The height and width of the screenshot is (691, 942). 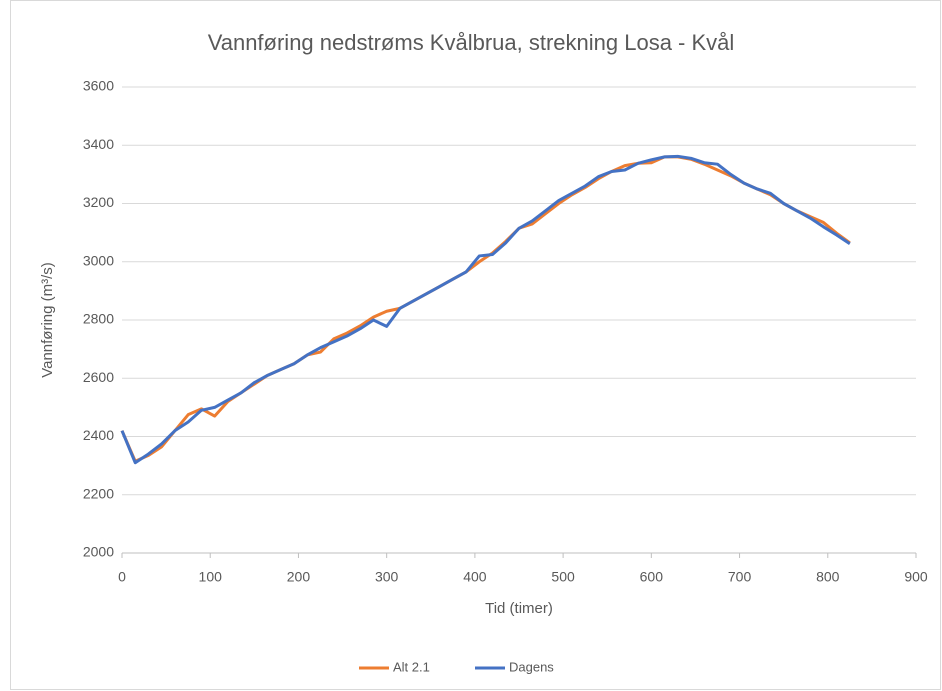 What do you see at coordinates (563, 577) in the screenshot?
I see `x-tick-label: 500` at bounding box center [563, 577].